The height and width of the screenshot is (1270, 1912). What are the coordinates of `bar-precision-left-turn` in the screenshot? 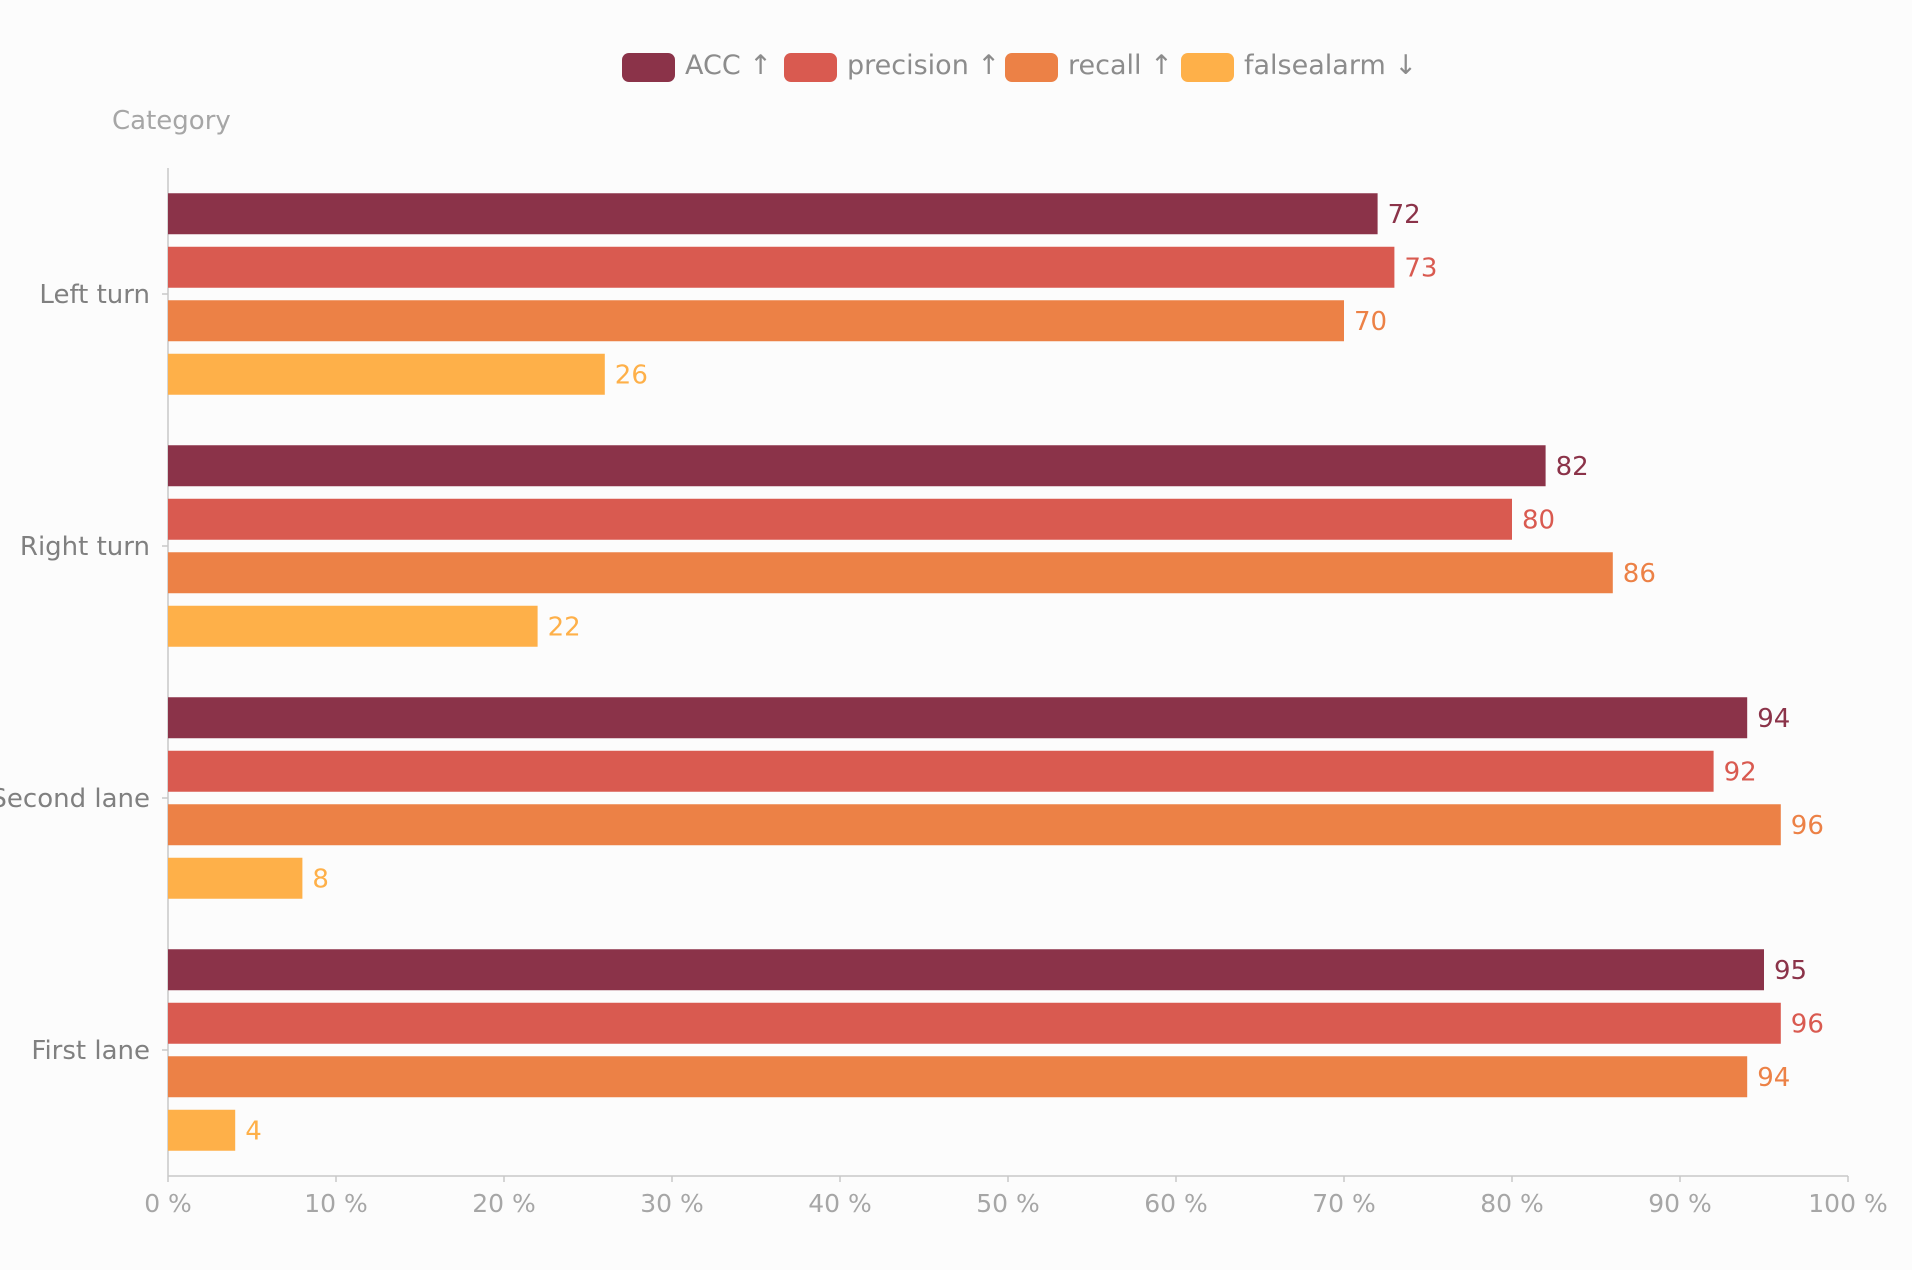 It's located at (781, 267).